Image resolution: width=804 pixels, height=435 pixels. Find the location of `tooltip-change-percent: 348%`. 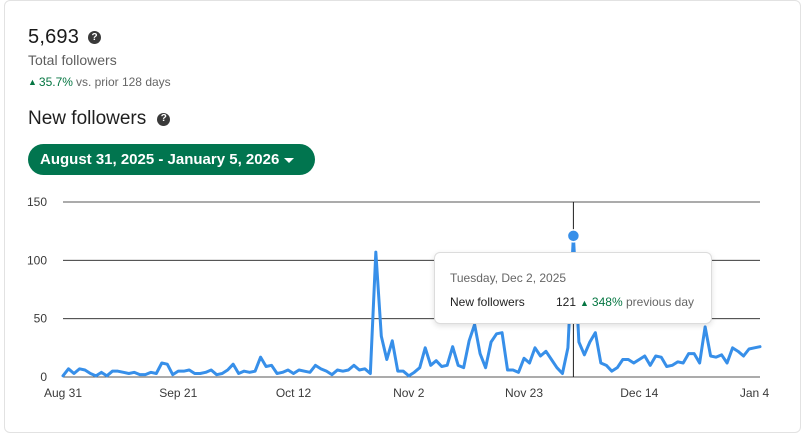

tooltip-change-percent: 348% is located at coordinates (607, 302).